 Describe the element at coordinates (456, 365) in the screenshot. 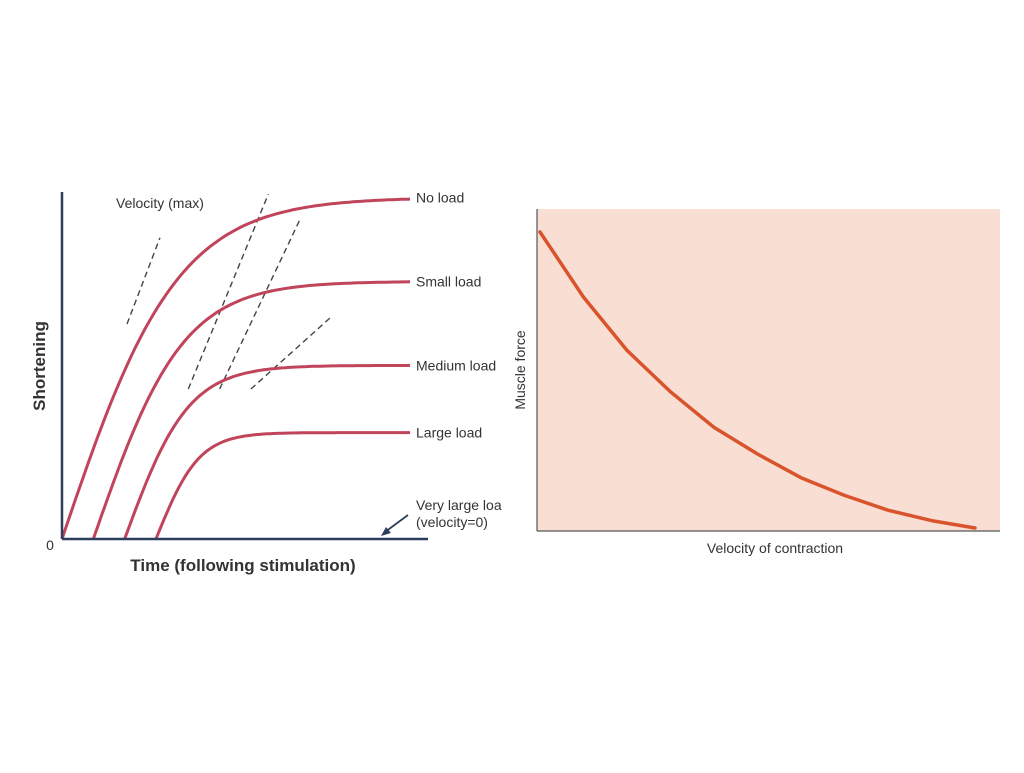

I see `label-medium-load: Medium load` at that location.